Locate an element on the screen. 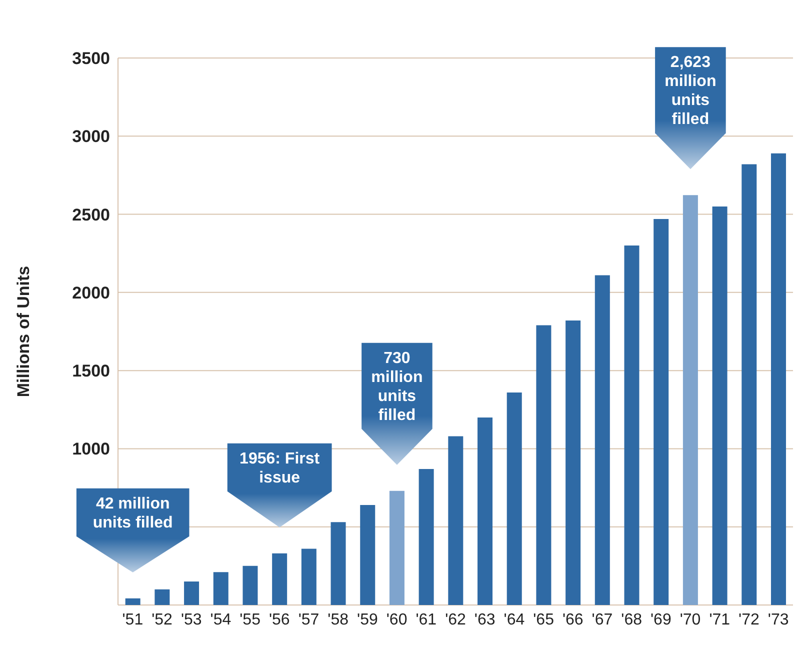 This screenshot has width=805, height=648. x-tick-label: '66 is located at coordinates (573, 619).